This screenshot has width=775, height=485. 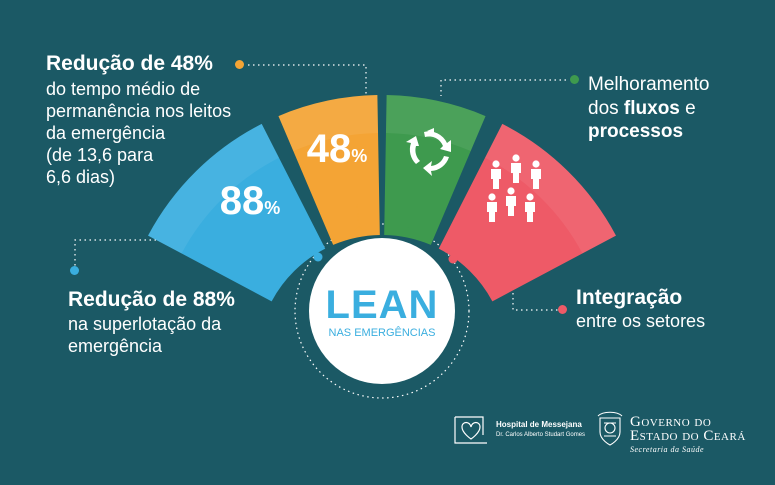 I want to click on hospital-logo-icon, so click(x=470, y=430).